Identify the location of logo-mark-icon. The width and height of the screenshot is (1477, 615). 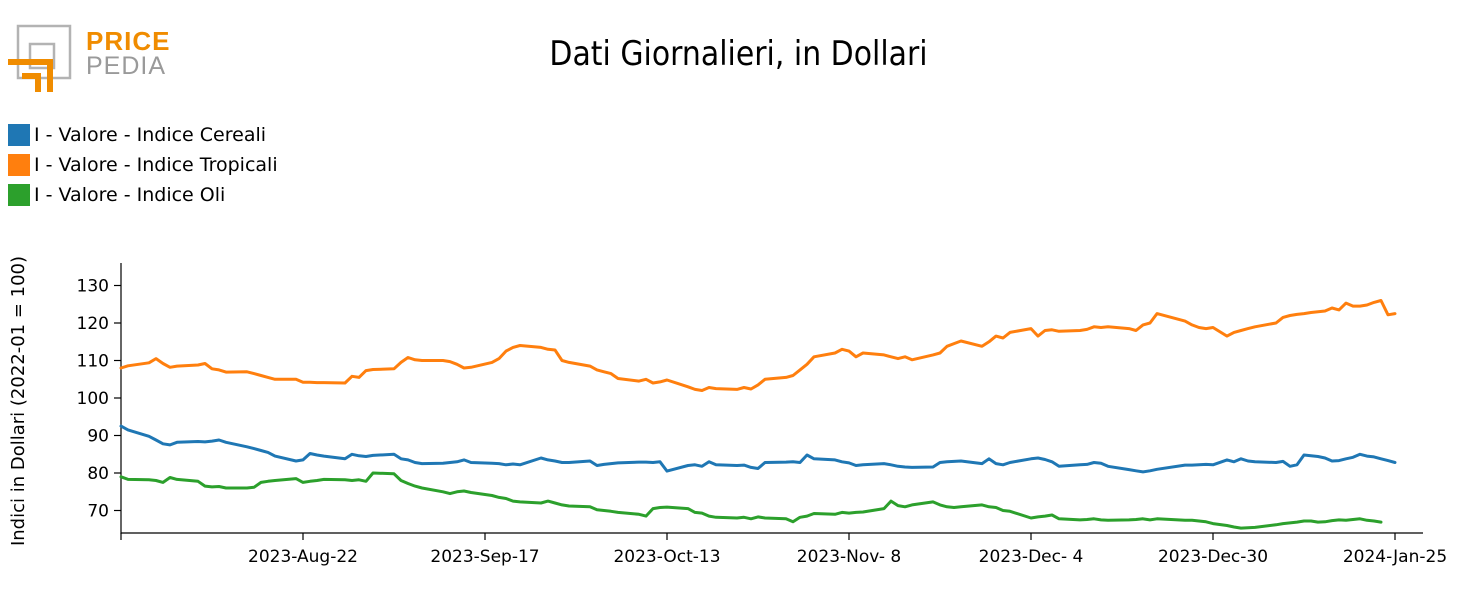
(40, 58).